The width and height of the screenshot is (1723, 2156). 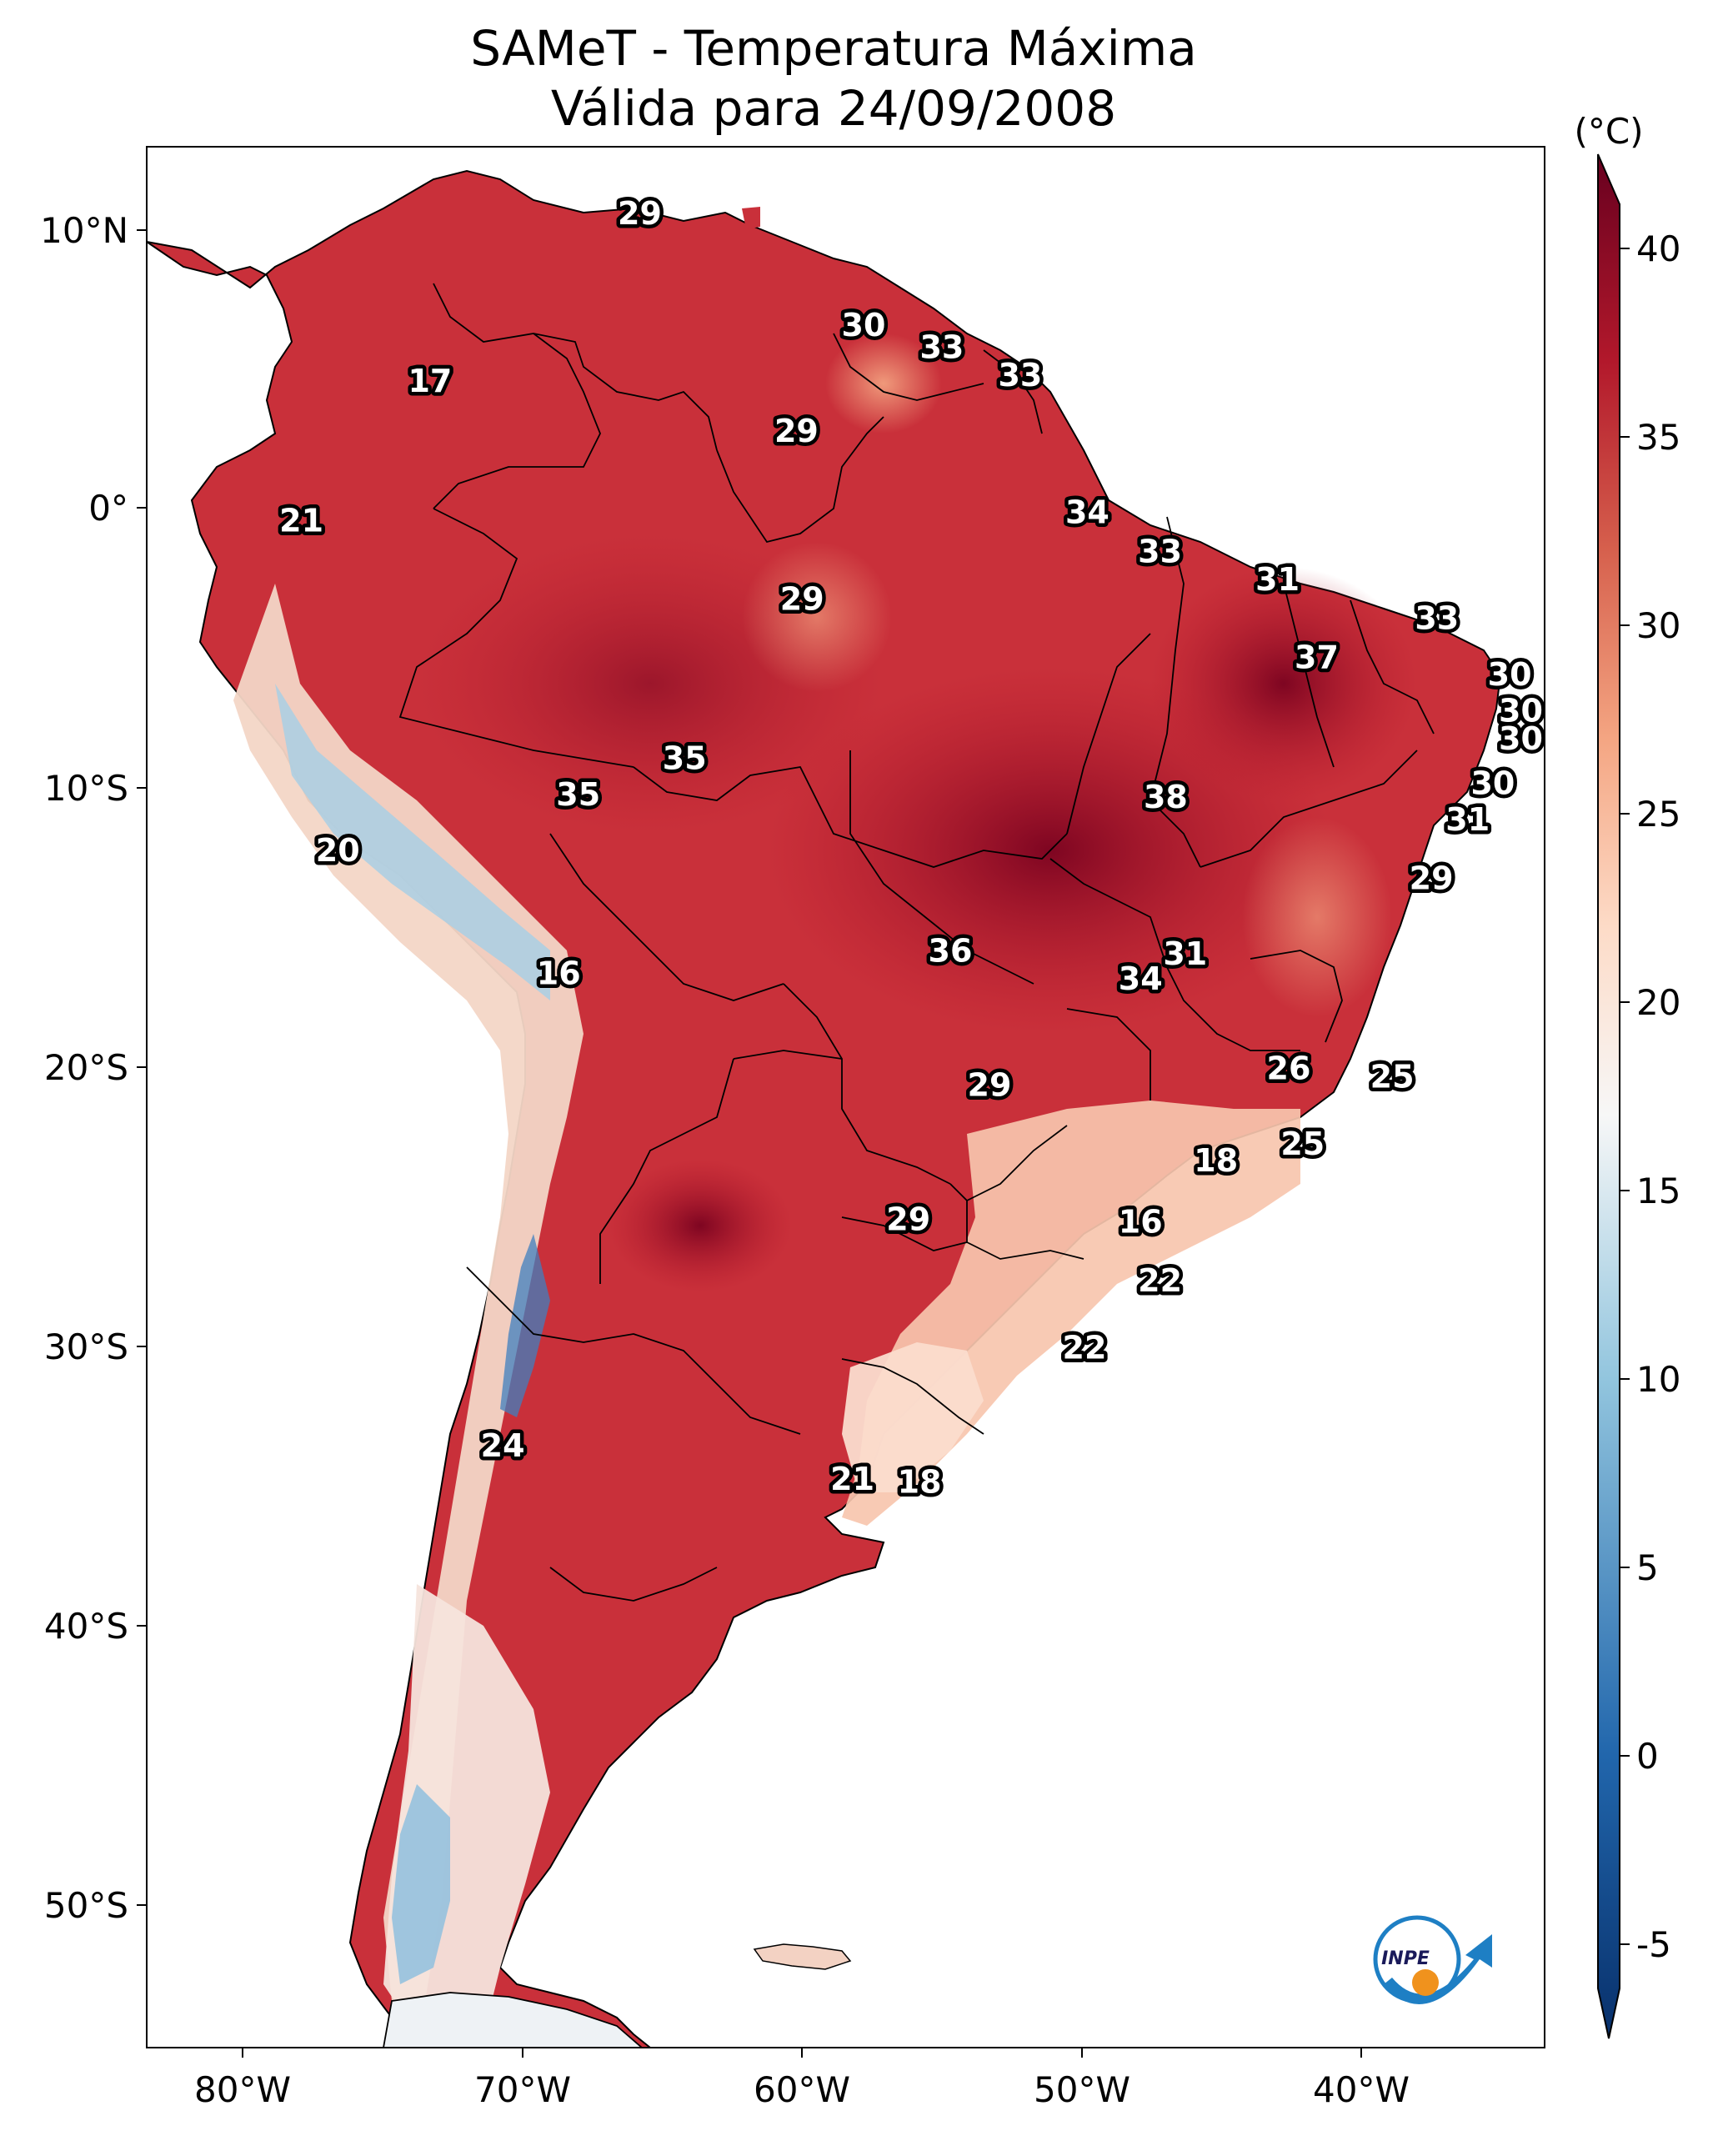 What do you see at coordinates (421, 1884) in the screenshot?
I see `patagonia-cold` at bounding box center [421, 1884].